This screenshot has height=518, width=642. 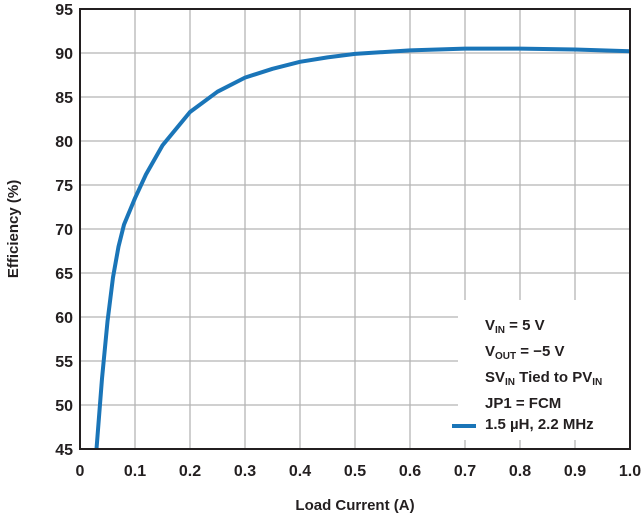 What do you see at coordinates (464, 426) in the screenshot?
I see `legend-swatch` at bounding box center [464, 426].